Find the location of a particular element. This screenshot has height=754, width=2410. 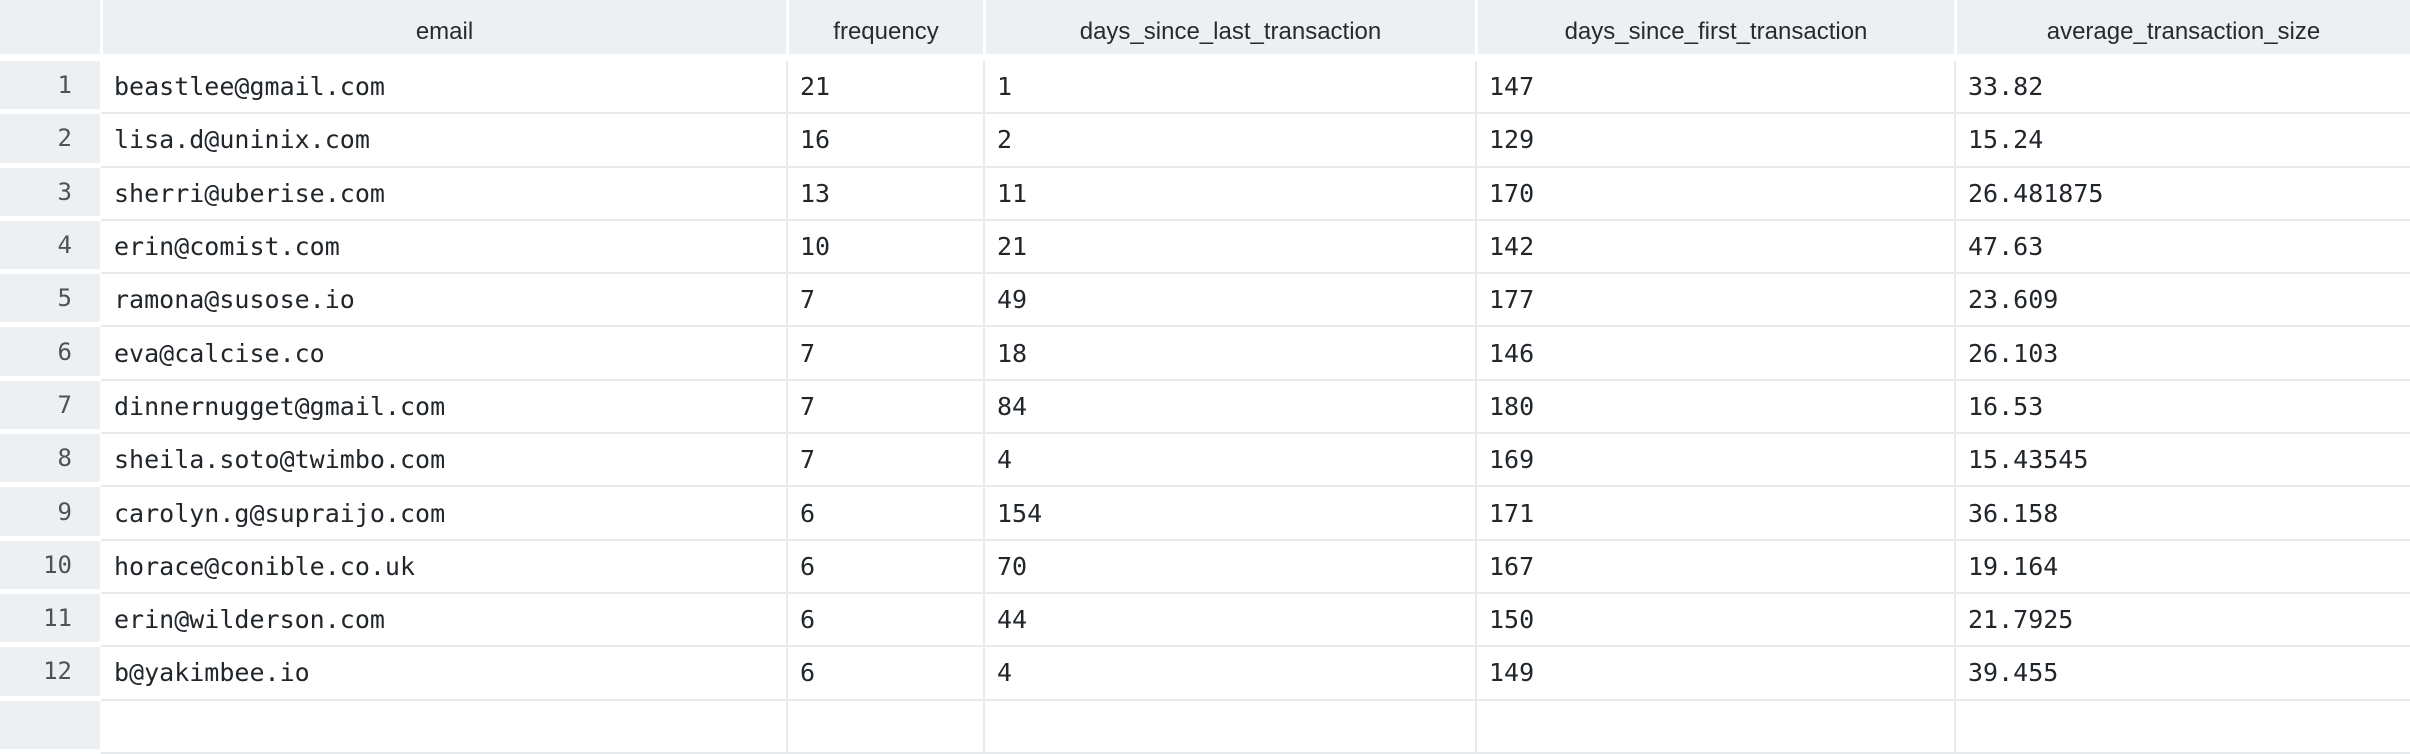

table-row: 3 sherri@uberise.com 13 11 170 26.481875 is located at coordinates (1205, 194).